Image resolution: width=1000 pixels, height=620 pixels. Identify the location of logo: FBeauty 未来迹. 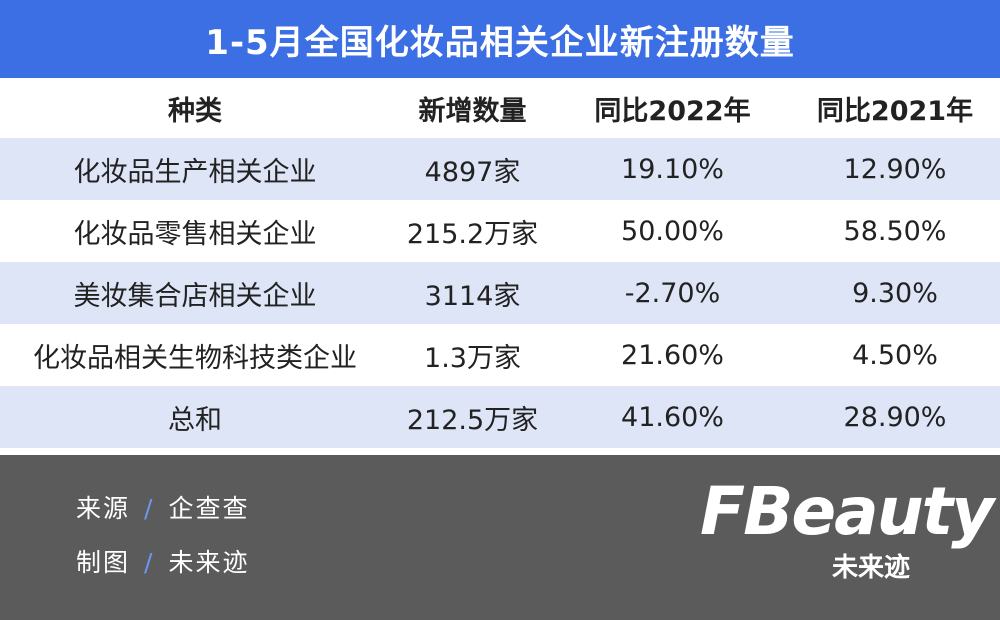
(847, 528).